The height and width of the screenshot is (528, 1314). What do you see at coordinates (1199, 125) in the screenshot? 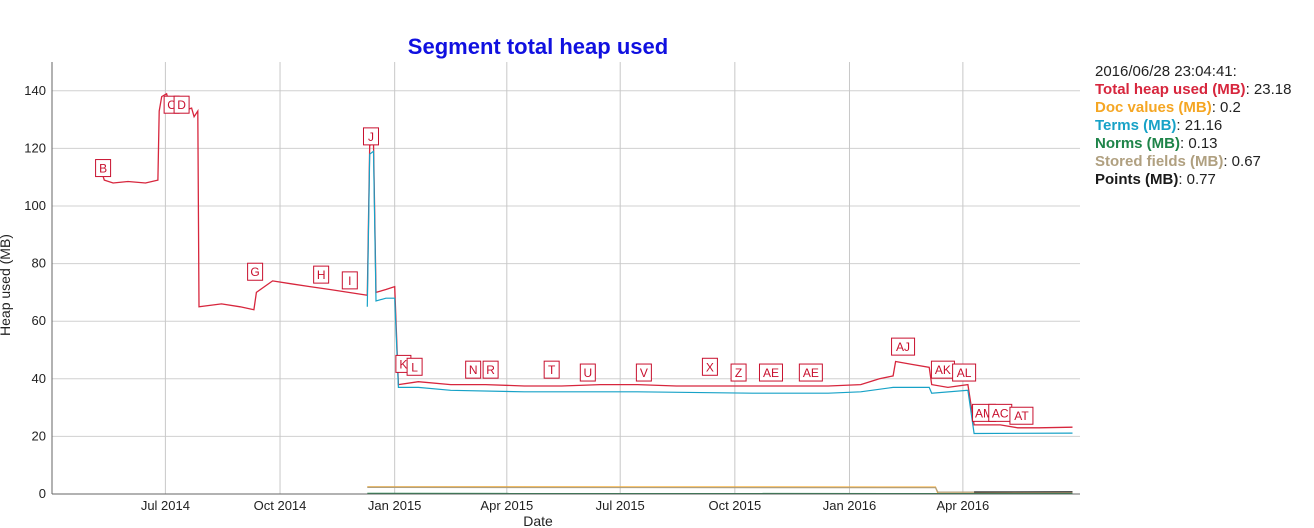
I see `legend-value: : 21.16` at bounding box center [1199, 125].